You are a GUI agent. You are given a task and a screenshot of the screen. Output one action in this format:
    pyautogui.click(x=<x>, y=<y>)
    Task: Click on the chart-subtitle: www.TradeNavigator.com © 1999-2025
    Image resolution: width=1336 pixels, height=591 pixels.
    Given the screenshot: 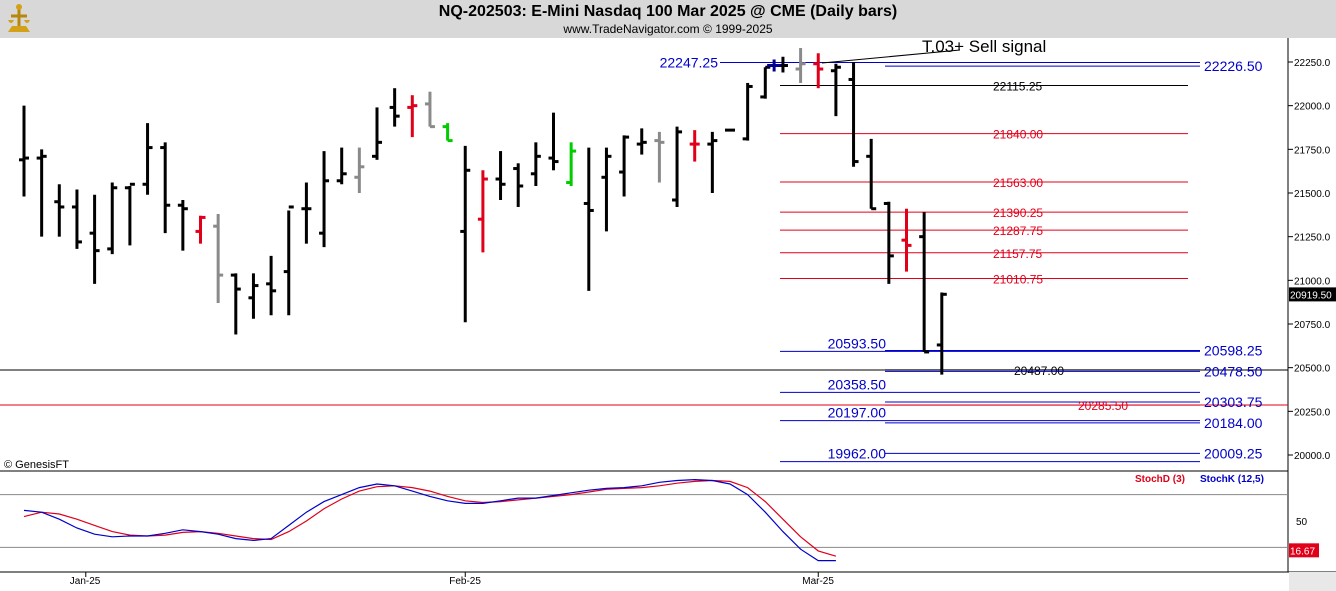 What is the action you would take?
    pyautogui.click(x=668, y=29)
    